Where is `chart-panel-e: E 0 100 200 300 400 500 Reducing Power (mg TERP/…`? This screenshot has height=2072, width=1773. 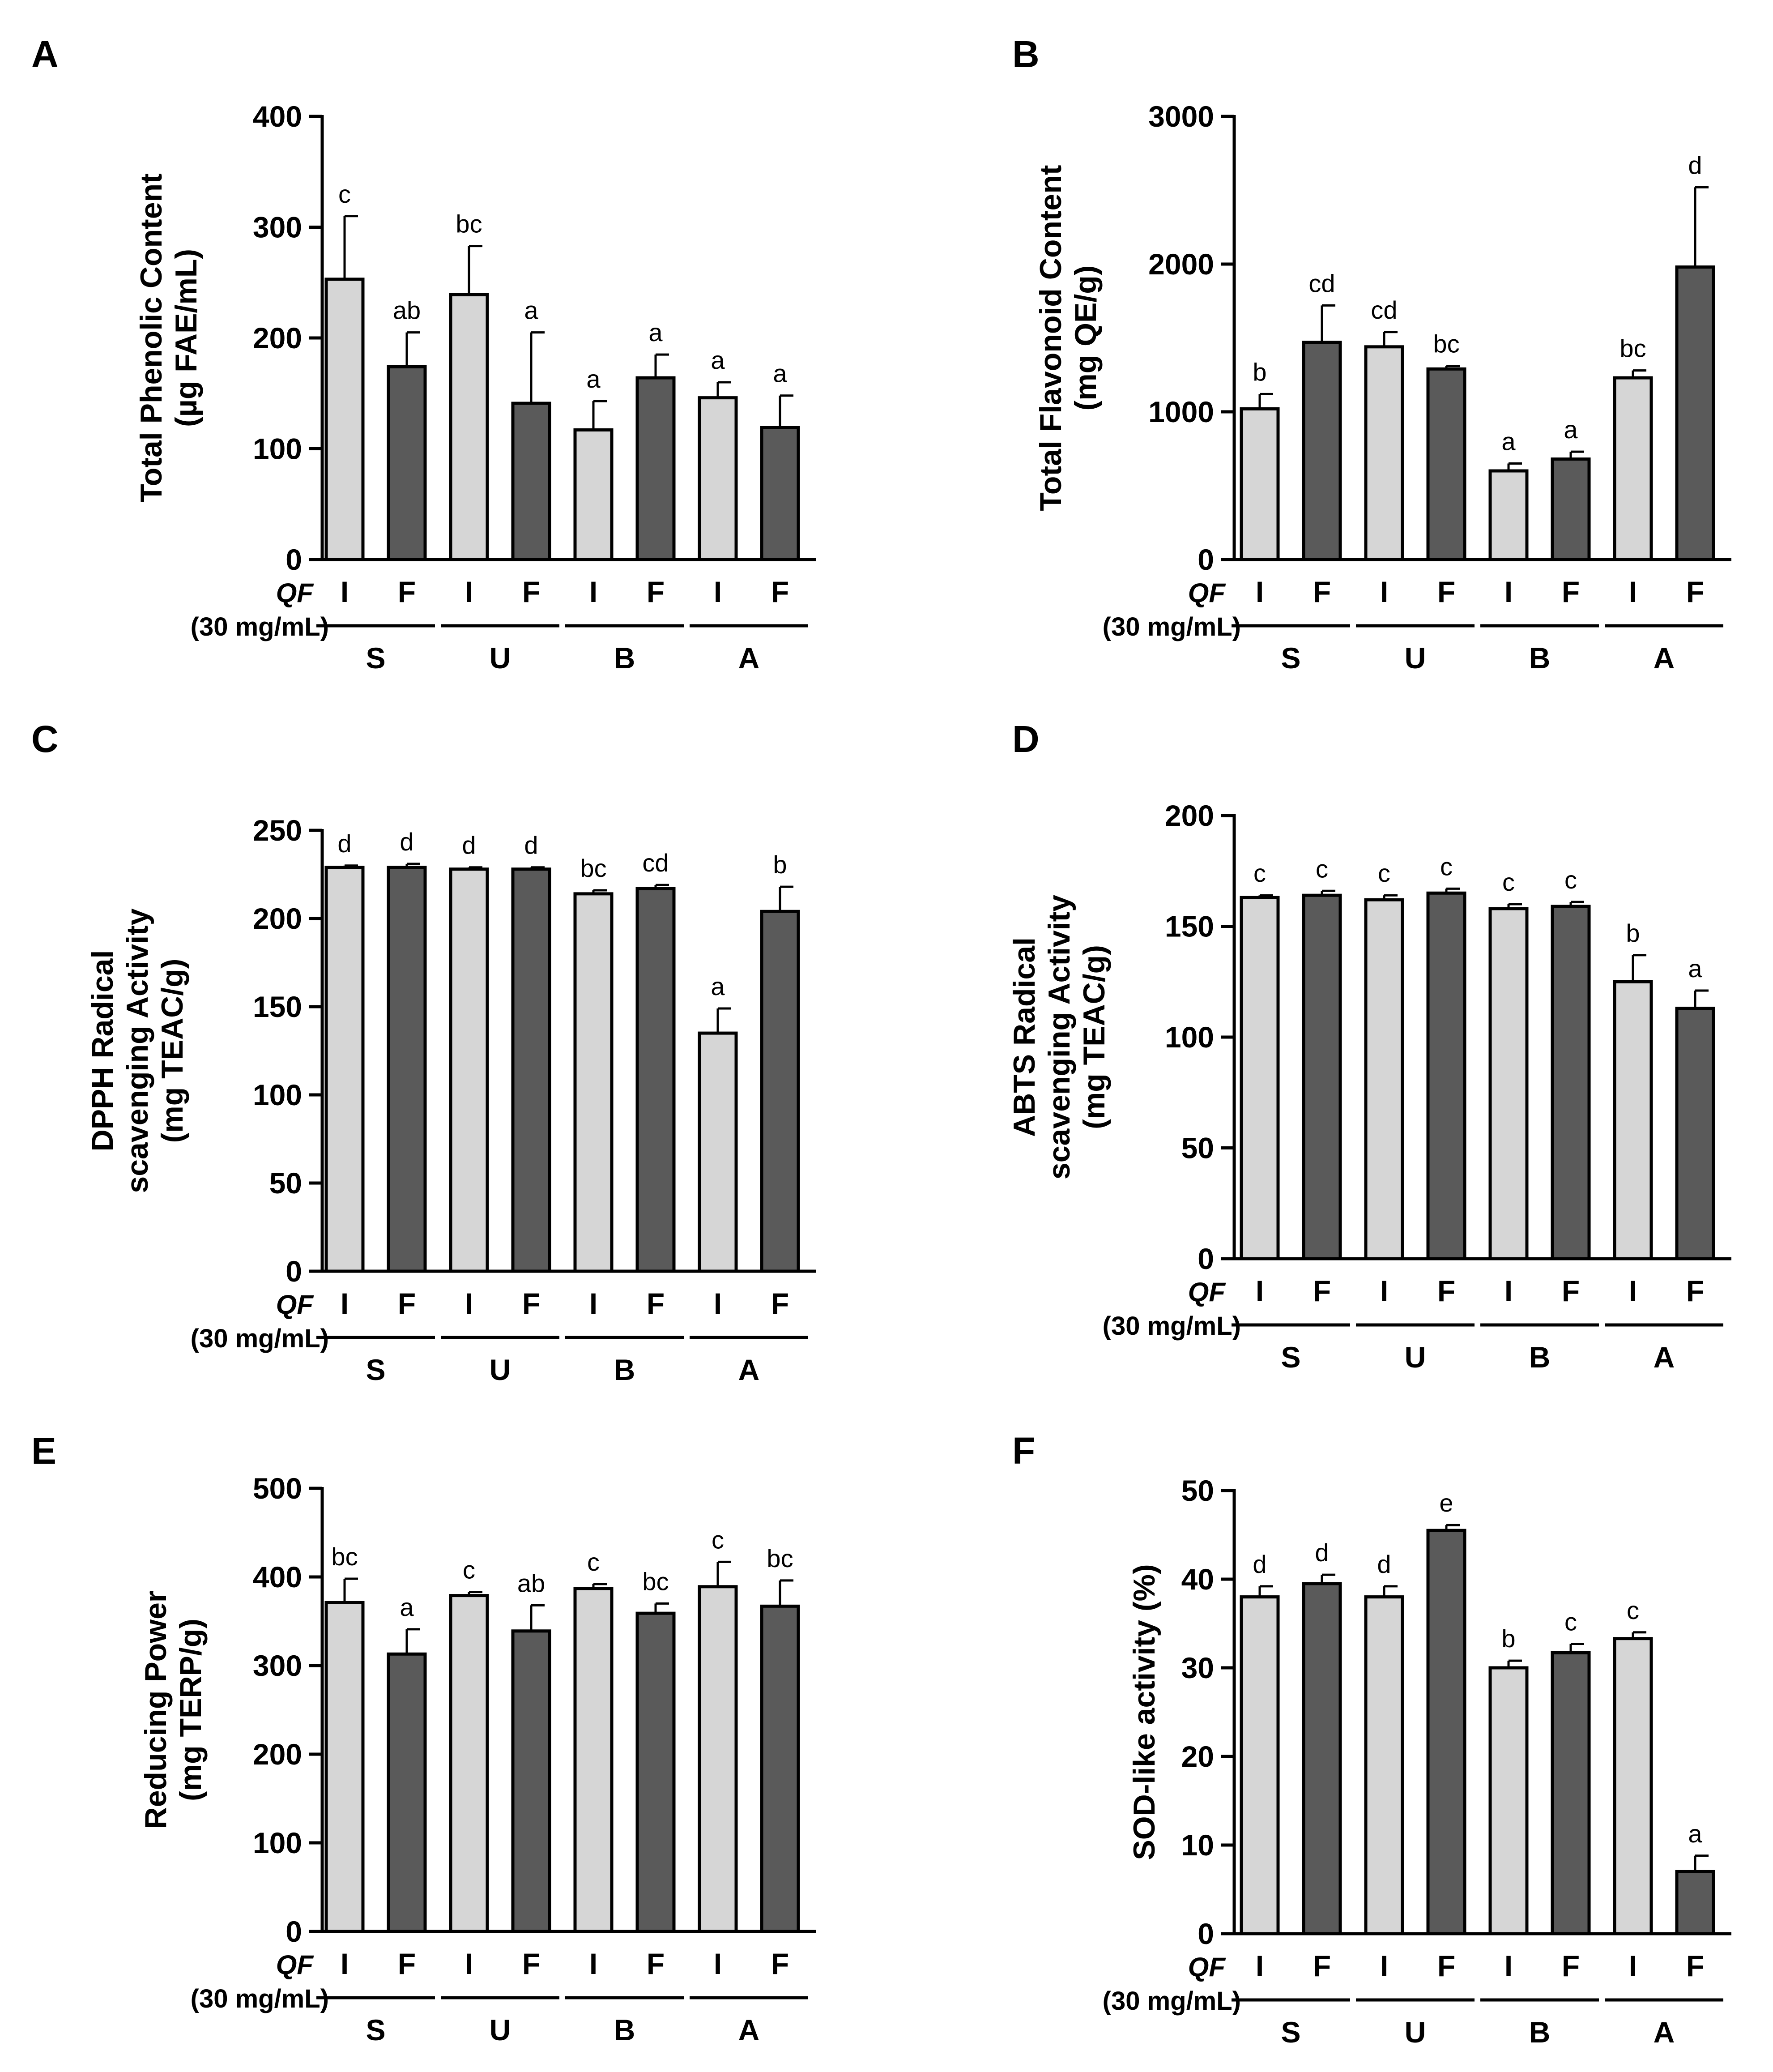 chart-panel-e: E 0 100 200 300 400 500 Reducing Power (mg TERP/… is located at coordinates (424, 1738).